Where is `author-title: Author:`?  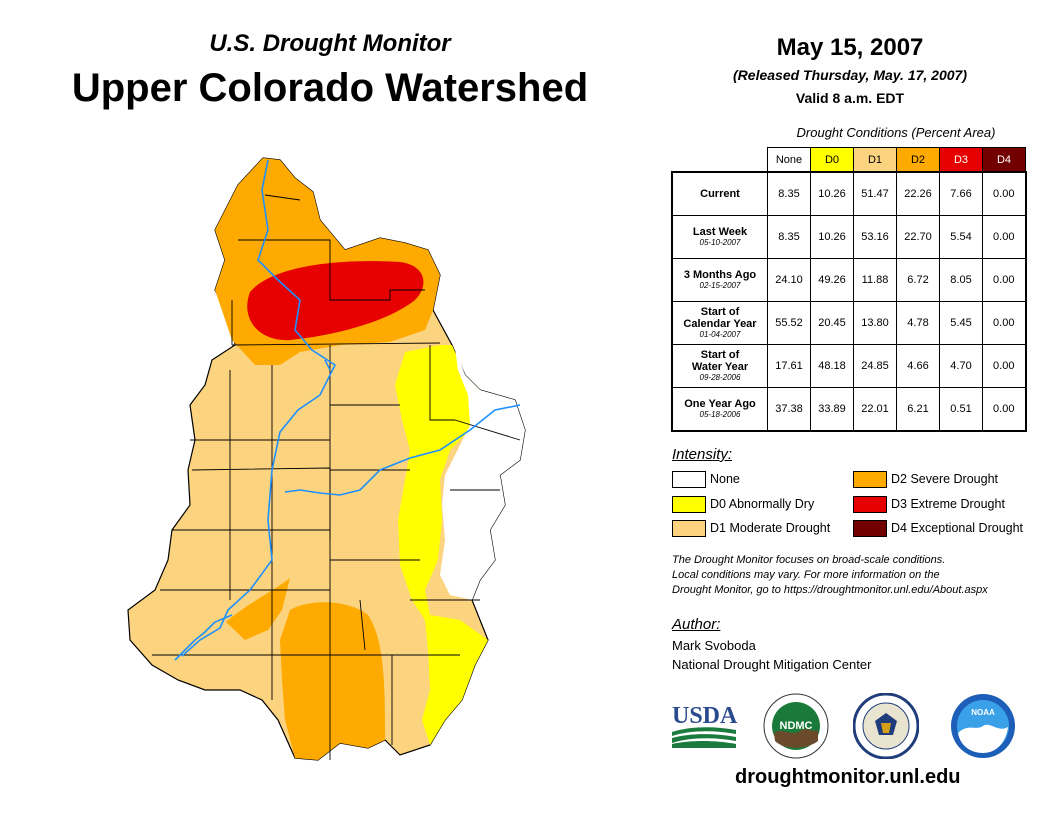
author-title: Author: is located at coordinates (696, 624).